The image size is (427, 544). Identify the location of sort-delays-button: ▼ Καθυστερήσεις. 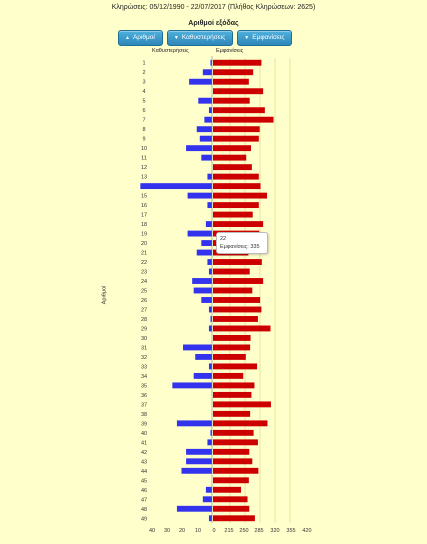
(200, 38).